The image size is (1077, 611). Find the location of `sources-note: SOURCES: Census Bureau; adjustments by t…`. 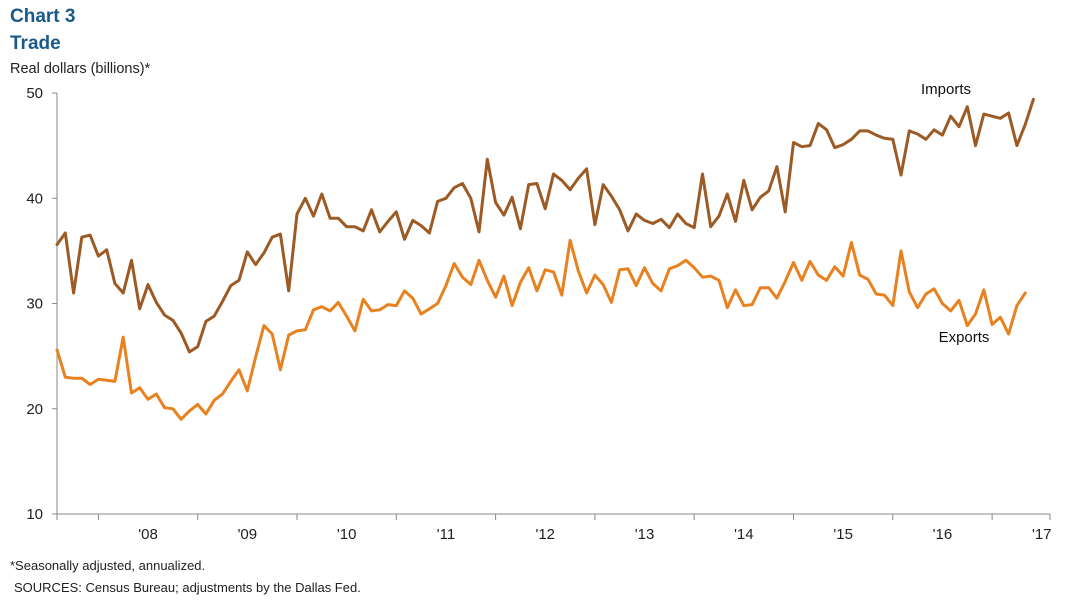

sources-note: SOURCES: Census Bureau; adjustments by t… is located at coordinates (187, 587).